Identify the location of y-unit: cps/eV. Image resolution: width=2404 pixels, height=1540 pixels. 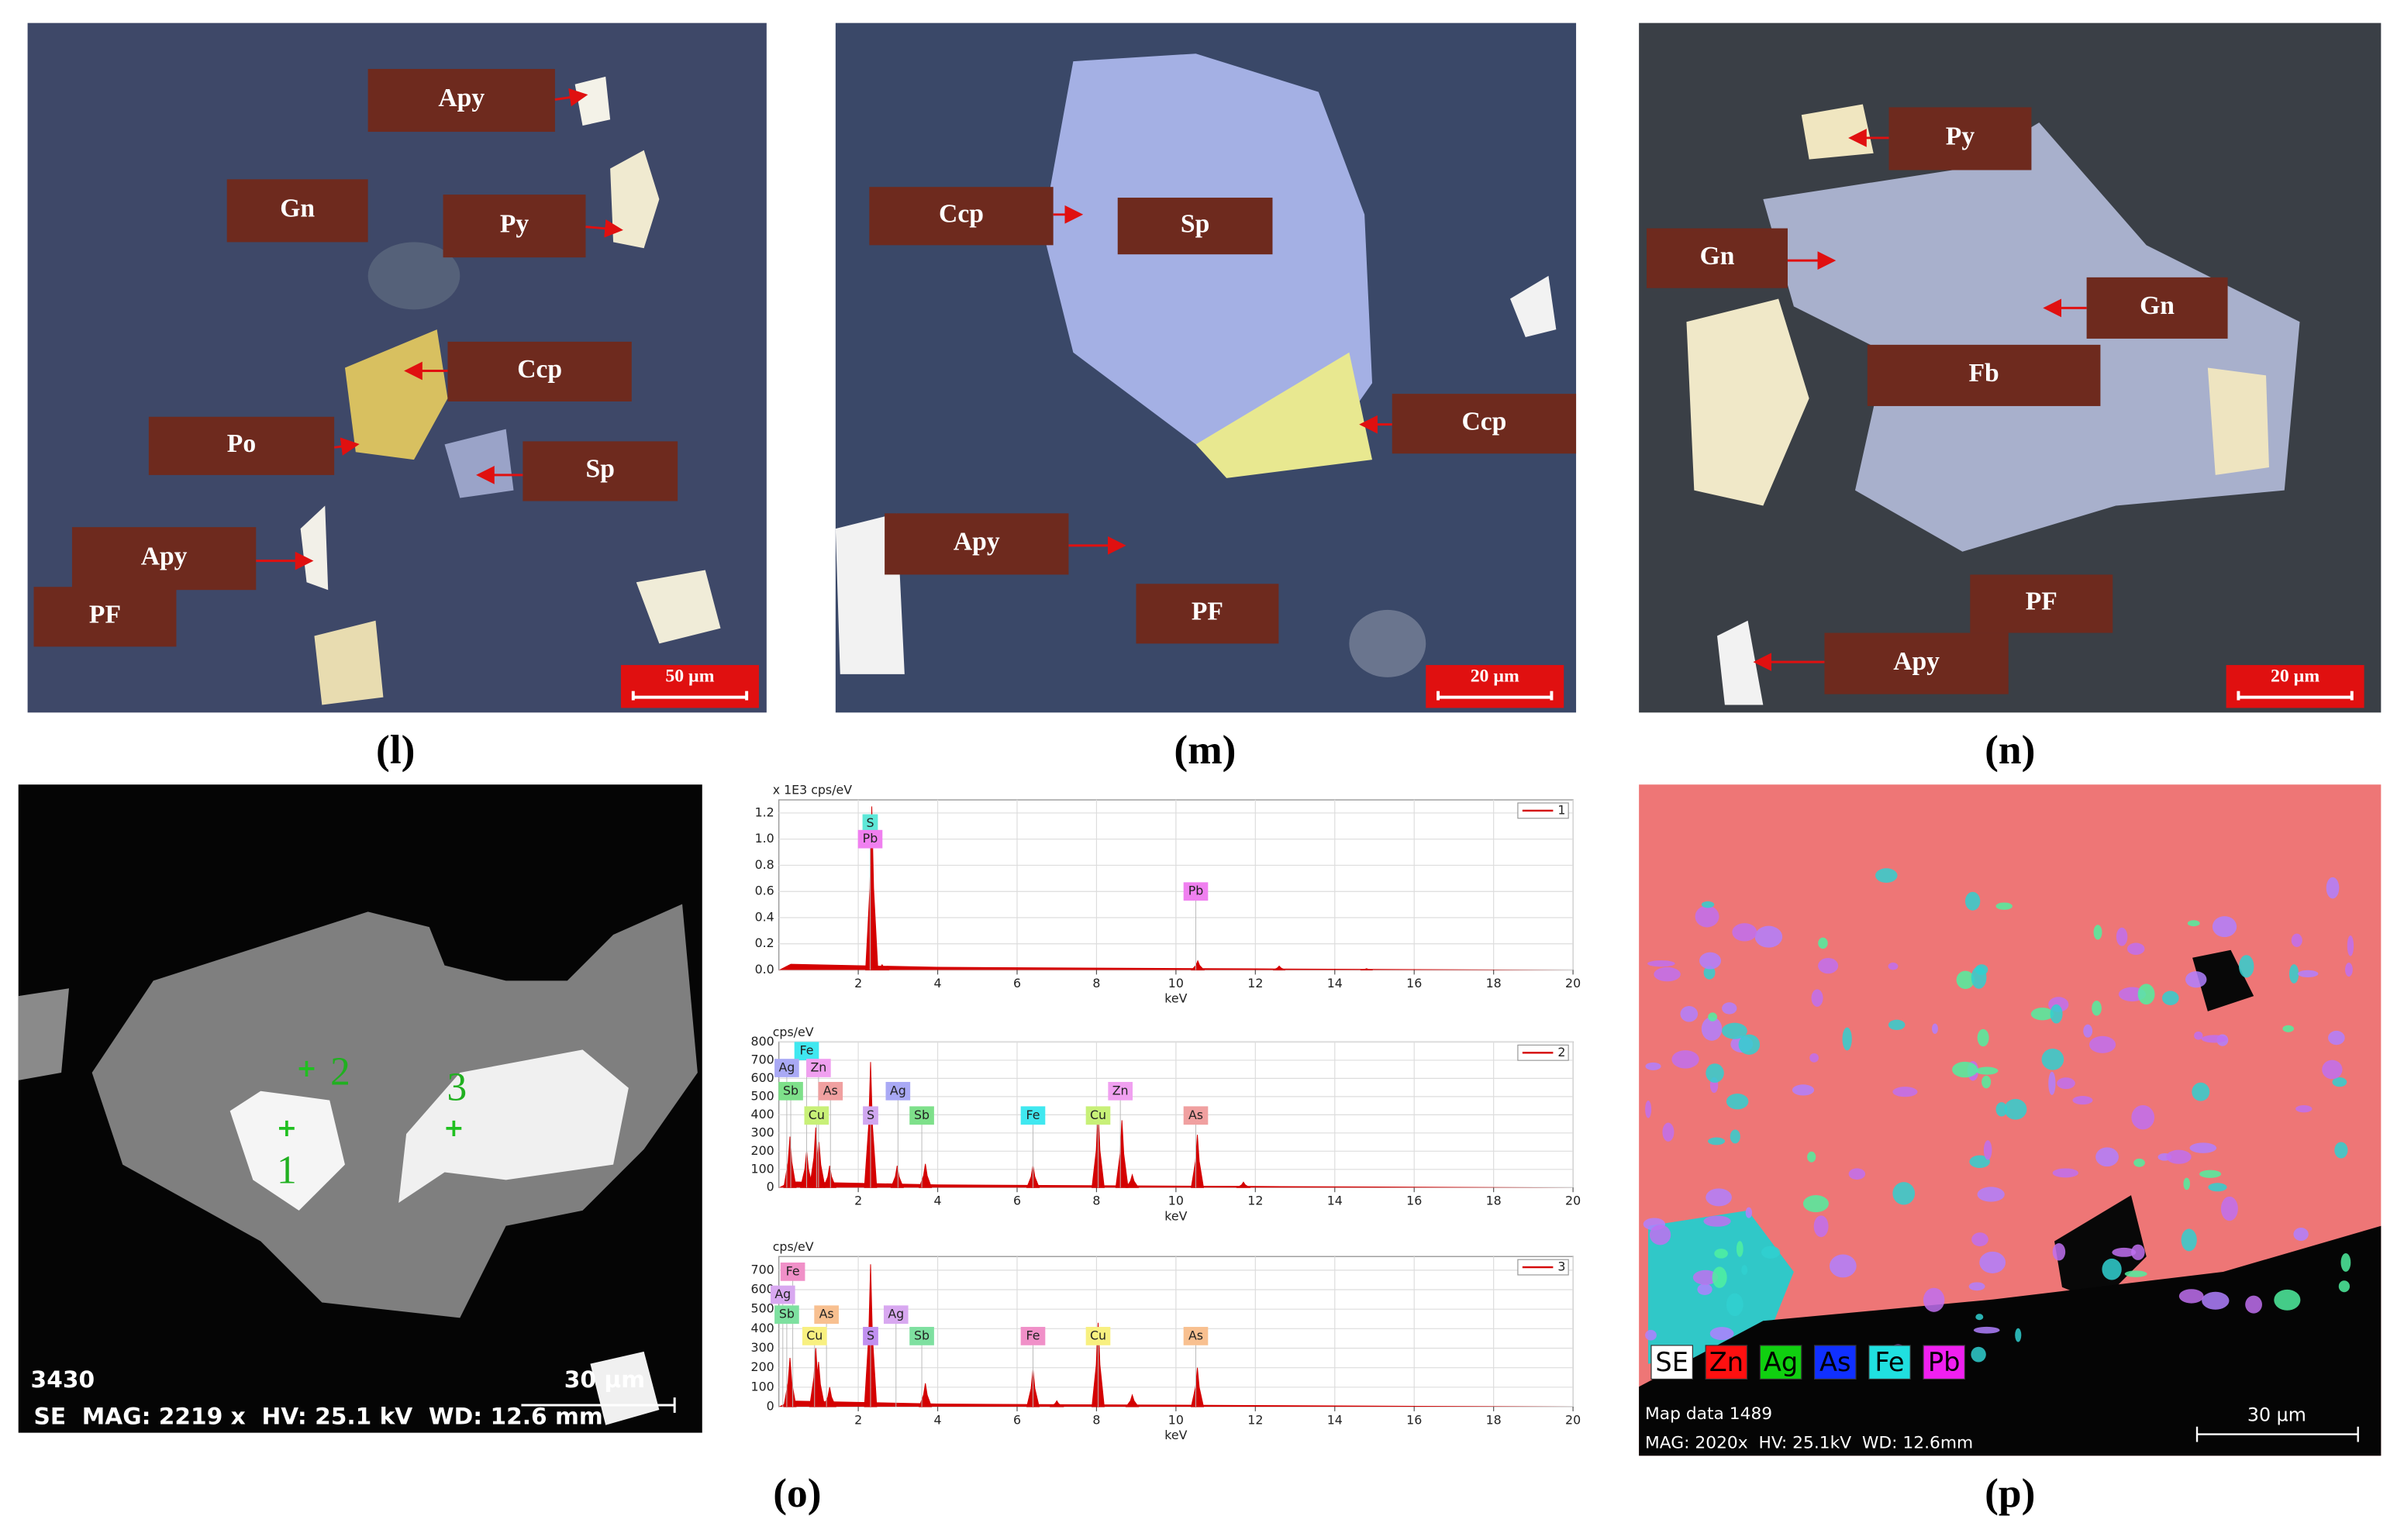
(793, 1032).